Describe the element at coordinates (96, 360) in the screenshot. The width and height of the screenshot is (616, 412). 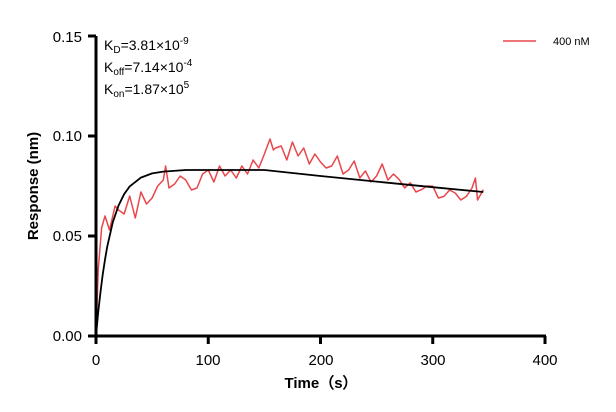
I see `x-tick-label: 0` at that location.